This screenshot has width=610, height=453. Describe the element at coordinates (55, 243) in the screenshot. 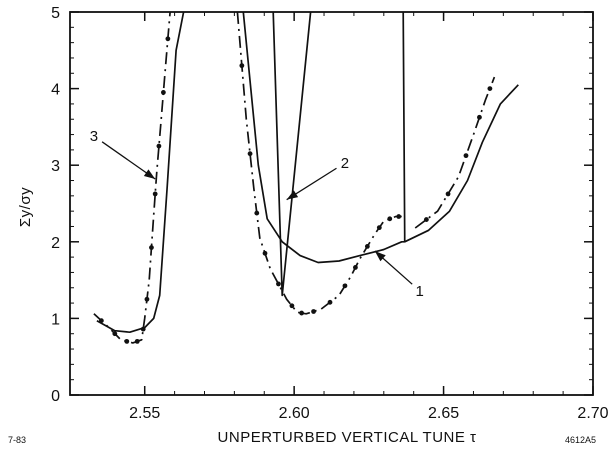

I see `y-tick-label: 2` at that location.